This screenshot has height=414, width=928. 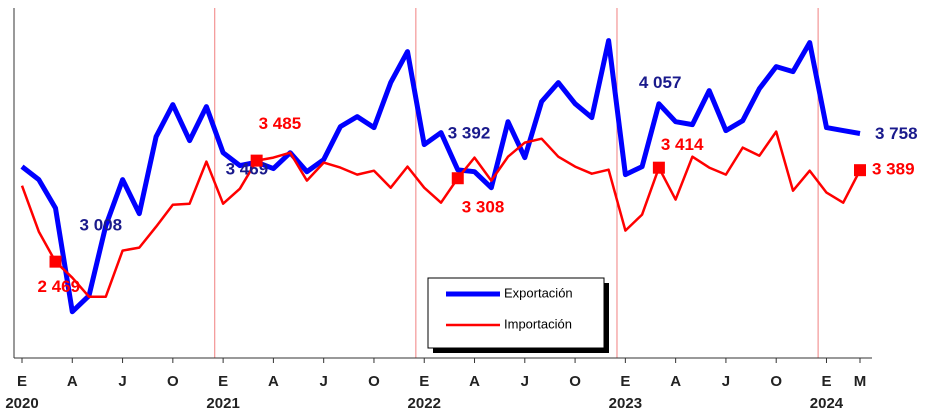 What do you see at coordinates (222, 403) in the screenshot?
I see `year-label: 2021` at bounding box center [222, 403].